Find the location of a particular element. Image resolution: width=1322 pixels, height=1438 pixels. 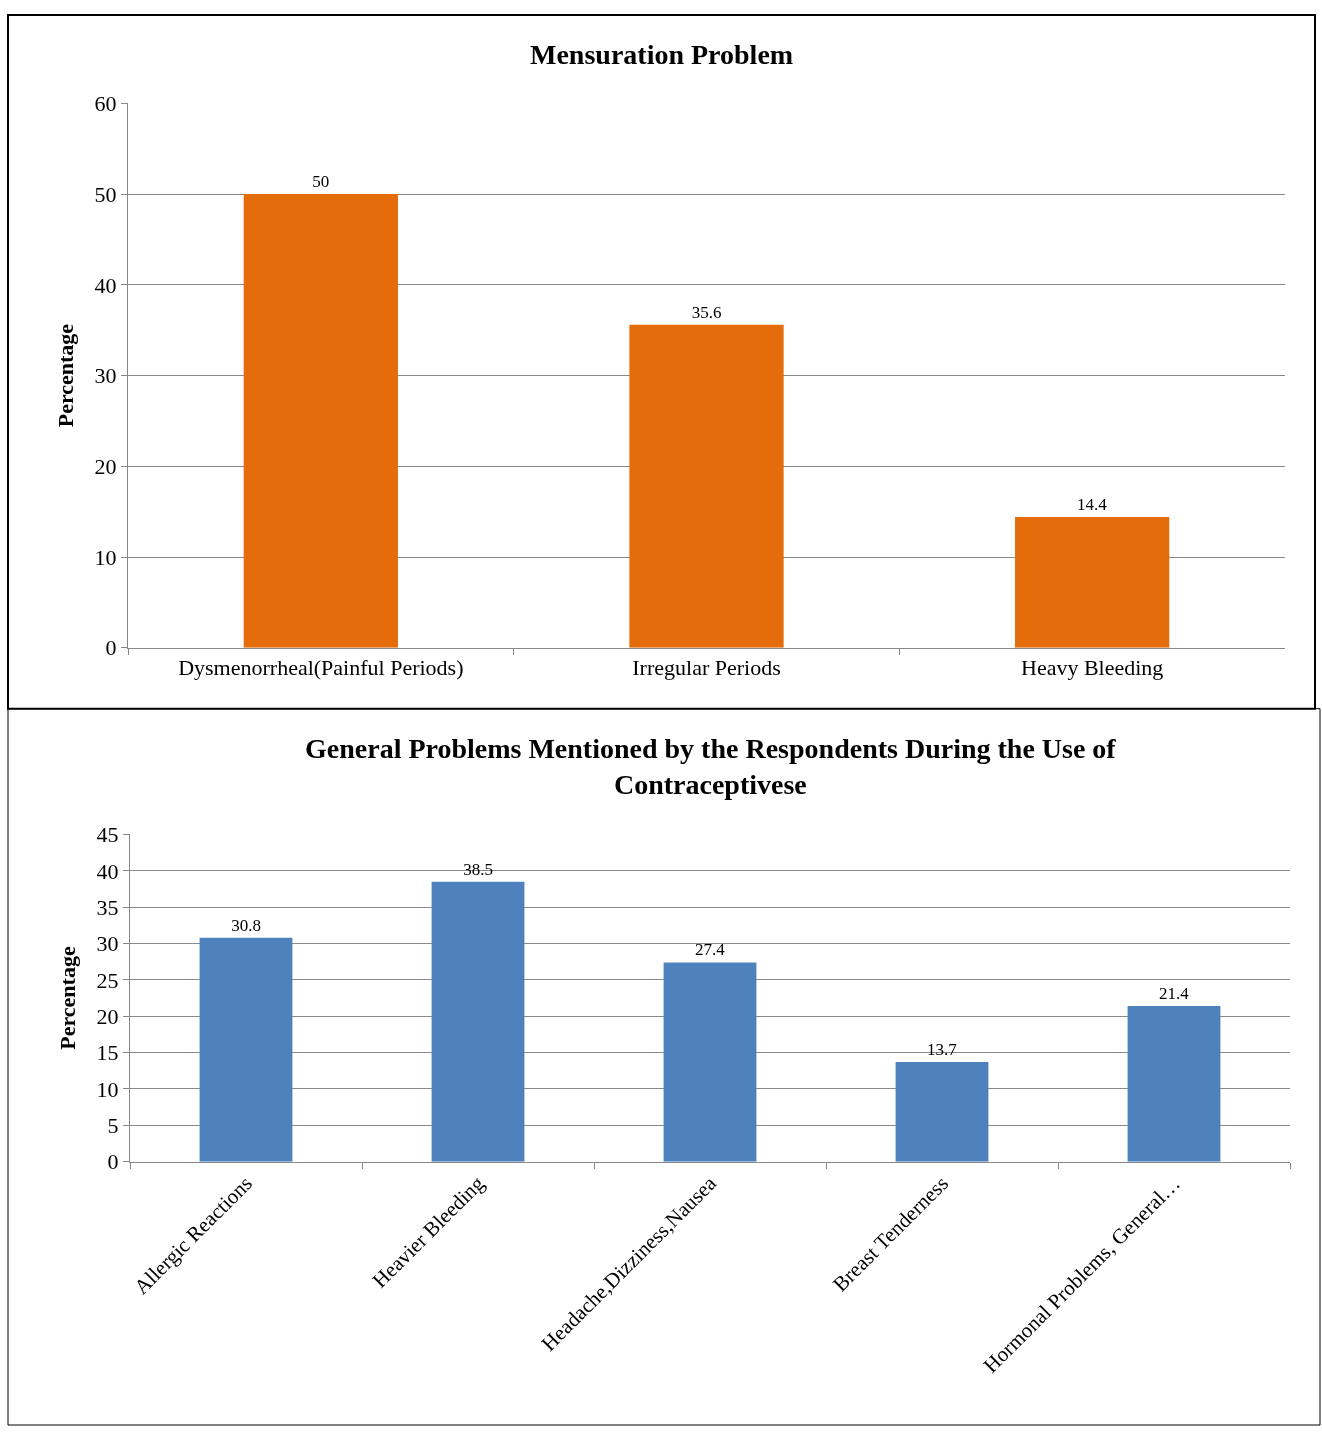

data-label: 14.4 is located at coordinates (1092, 505).